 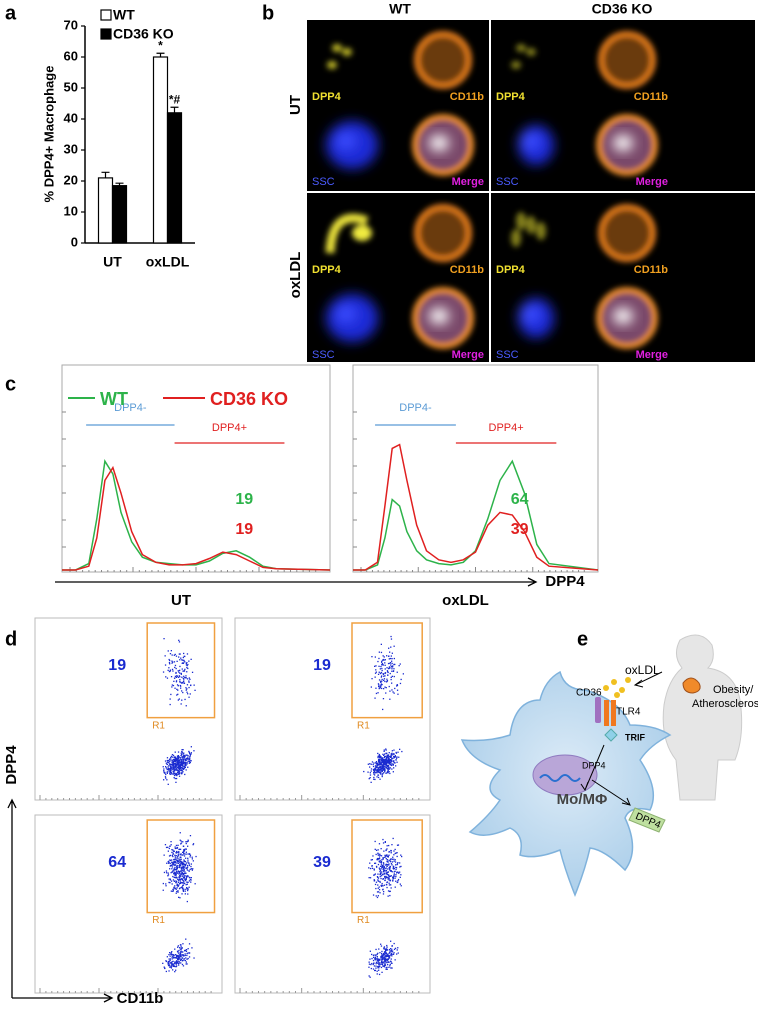 I want to click on ssc-signal, so click(x=536, y=145).